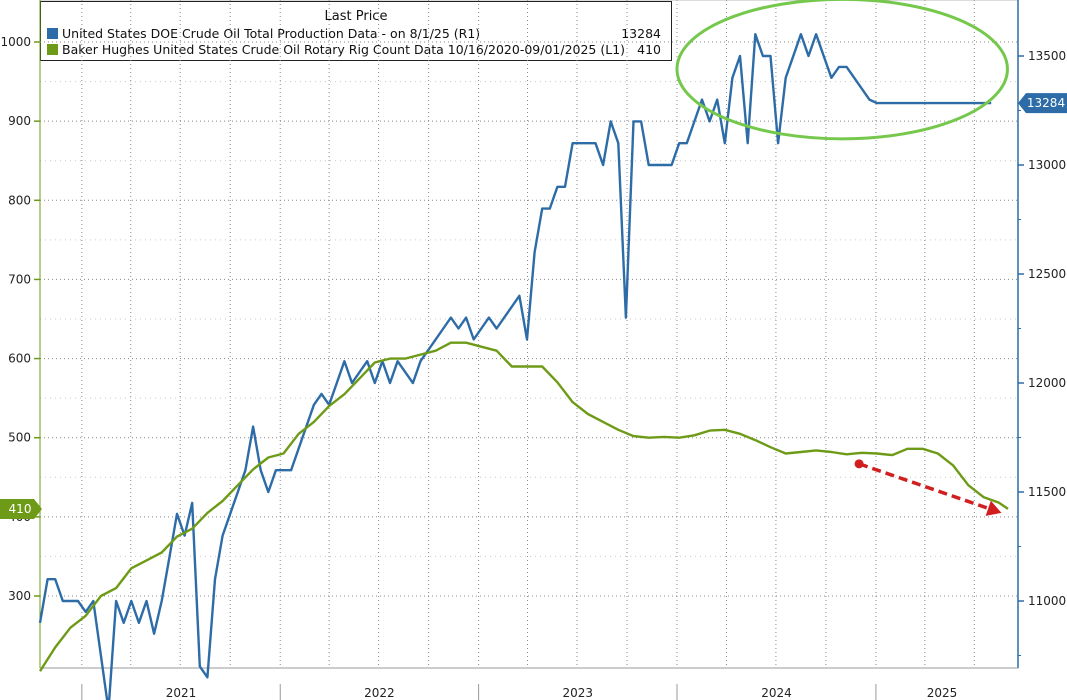  What do you see at coordinates (842, 70) in the screenshot?
I see `highlight-ellipse` at bounding box center [842, 70].